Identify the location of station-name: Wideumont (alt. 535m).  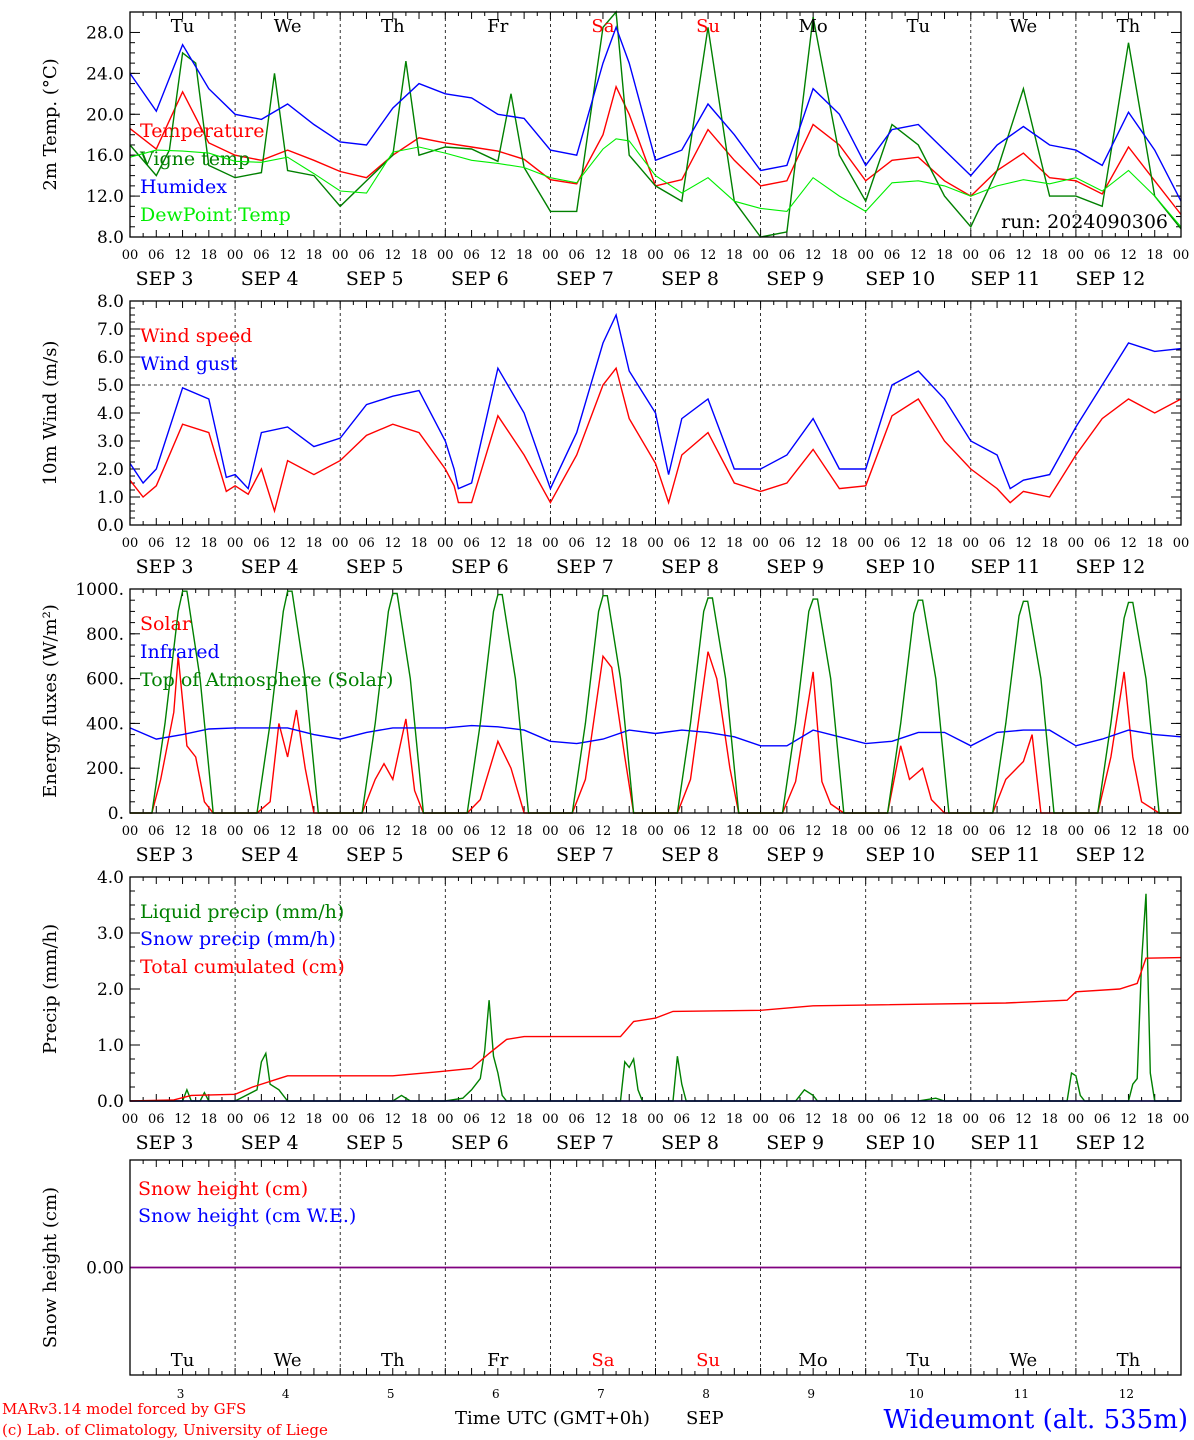
(1036, 1420).